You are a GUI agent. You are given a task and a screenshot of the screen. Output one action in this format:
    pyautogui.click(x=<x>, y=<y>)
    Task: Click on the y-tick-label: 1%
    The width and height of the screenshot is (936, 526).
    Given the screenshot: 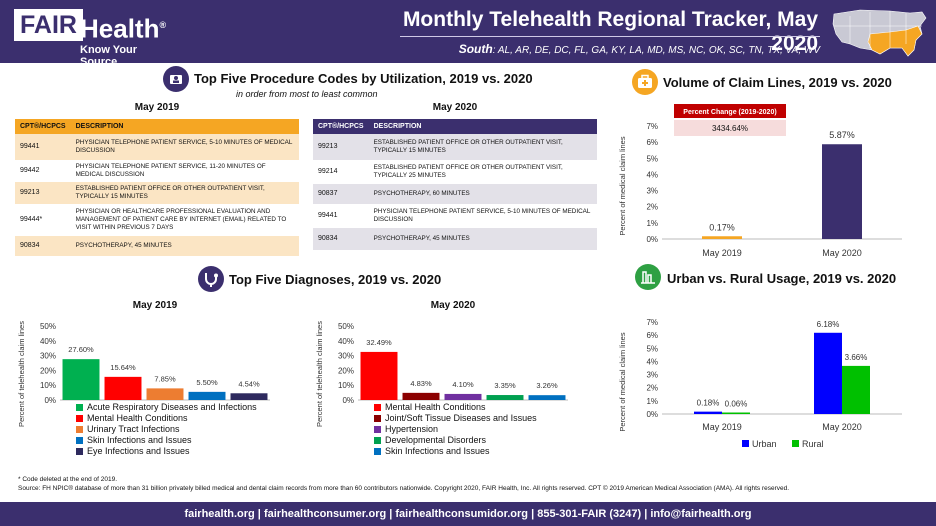 What is the action you would take?
    pyautogui.click(x=652, y=401)
    